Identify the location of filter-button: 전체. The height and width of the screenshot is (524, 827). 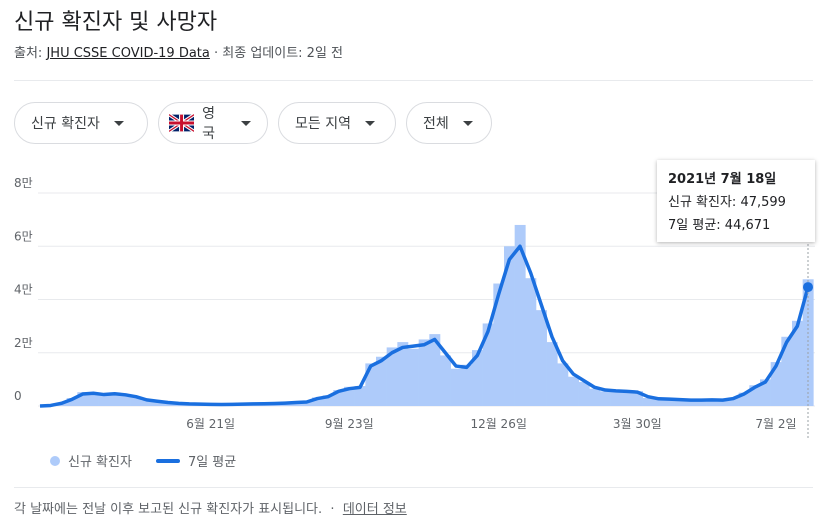
(449, 123).